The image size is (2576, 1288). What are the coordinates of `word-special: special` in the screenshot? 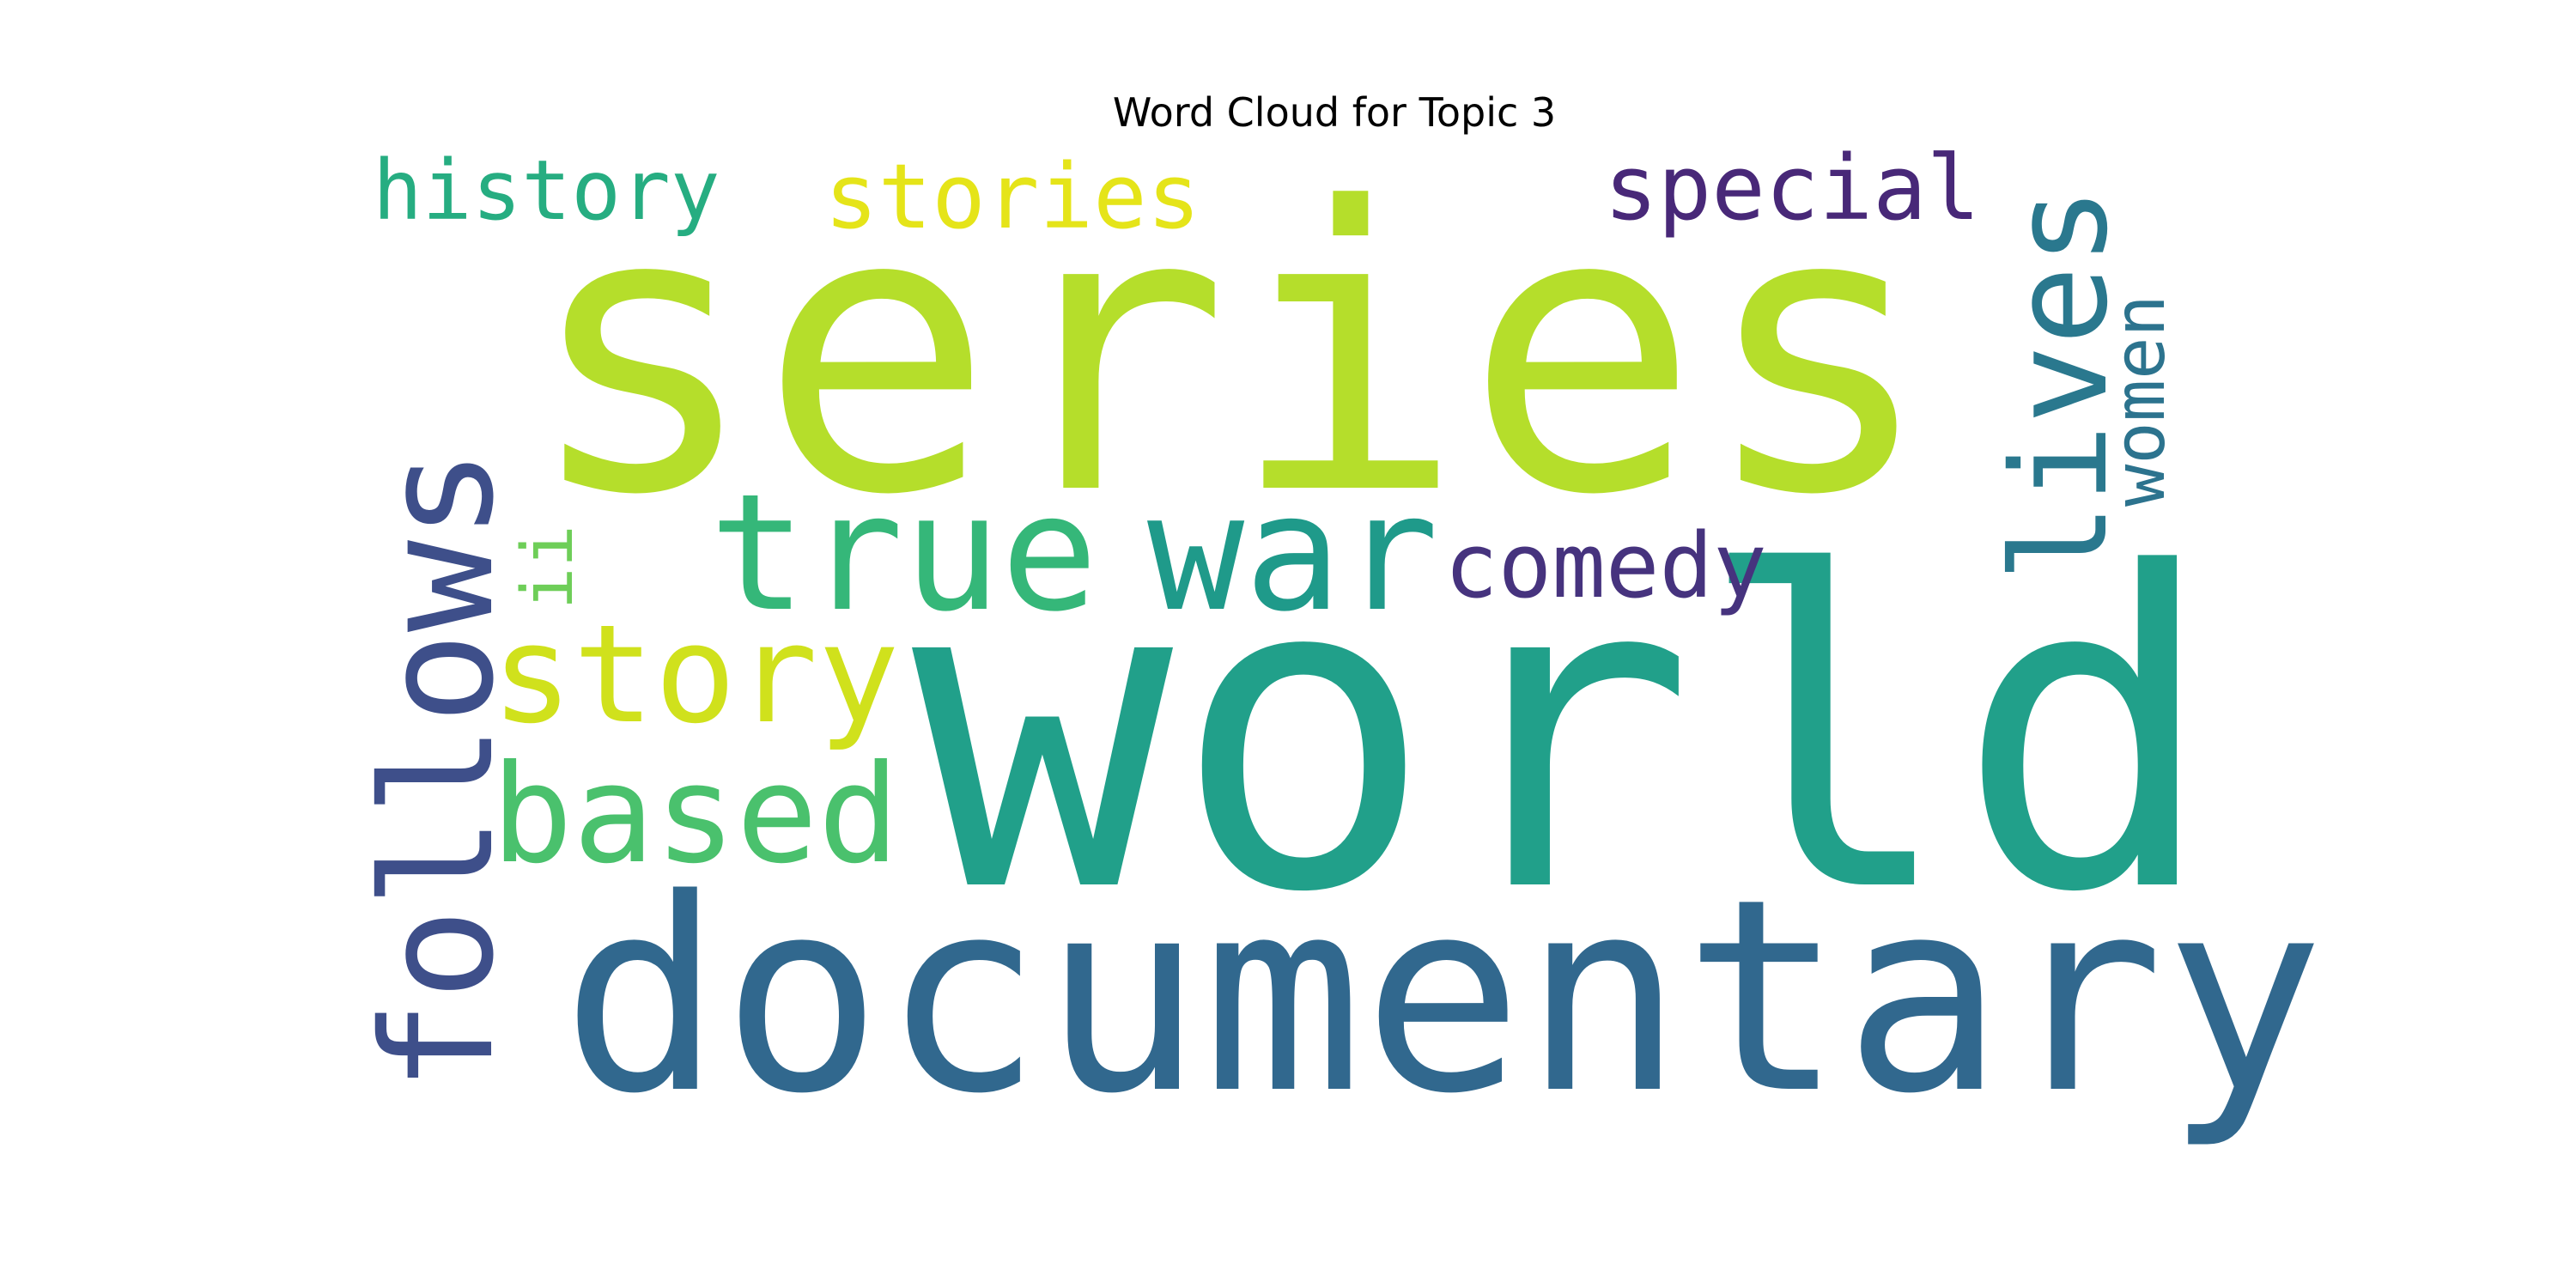 It's located at (1792, 188).